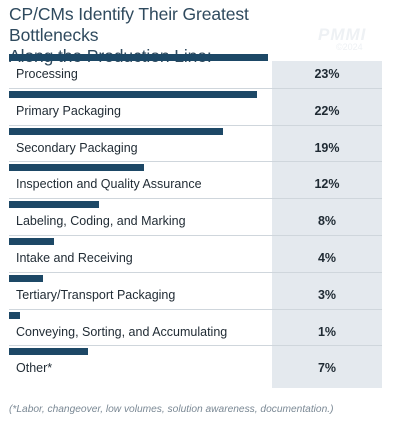 This screenshot has width=400, height=421. Describe the element at coordinates (77, 147) in the screenshot. I see `category-label: Secondary Packaging` at that location.